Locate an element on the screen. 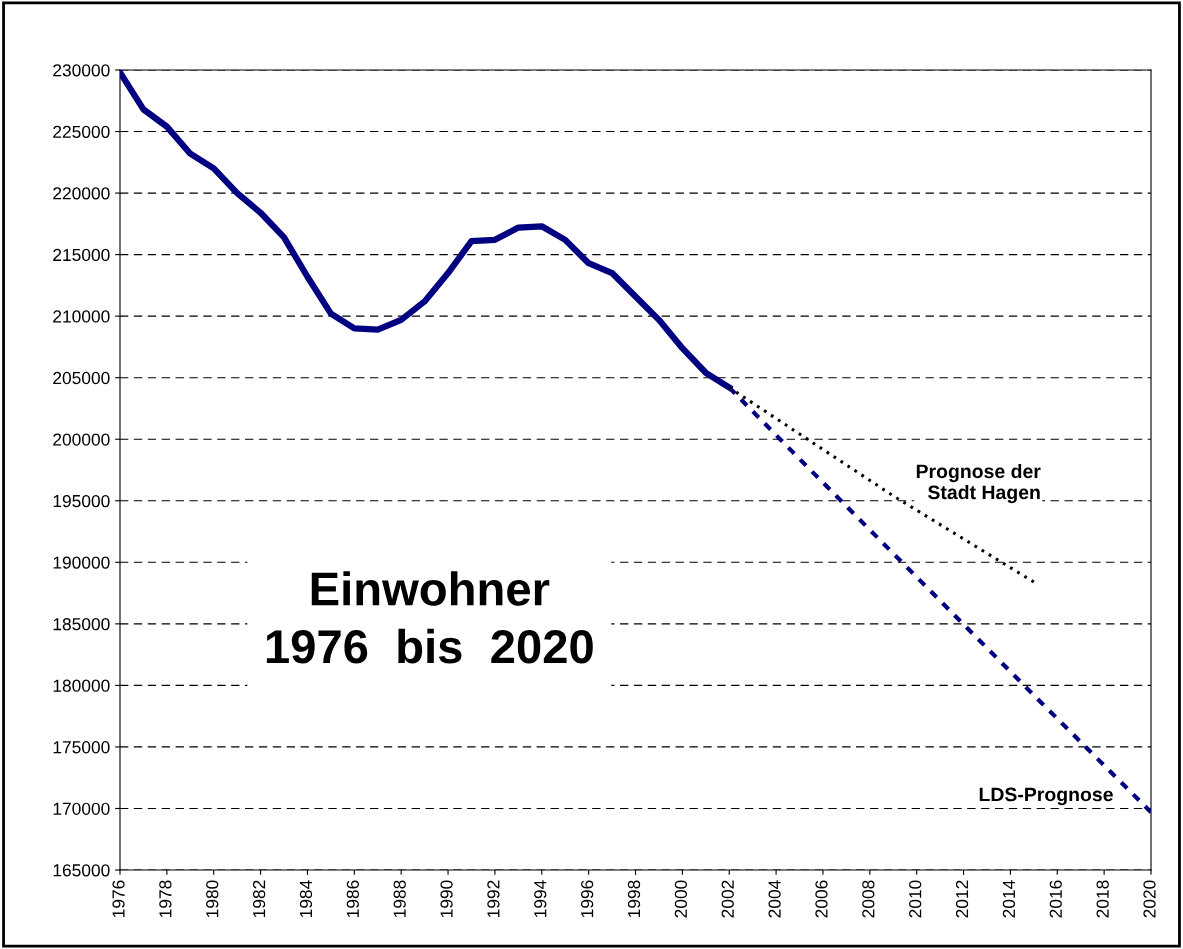  y-tick-label: 175000 is located at coordinates (81, 747).